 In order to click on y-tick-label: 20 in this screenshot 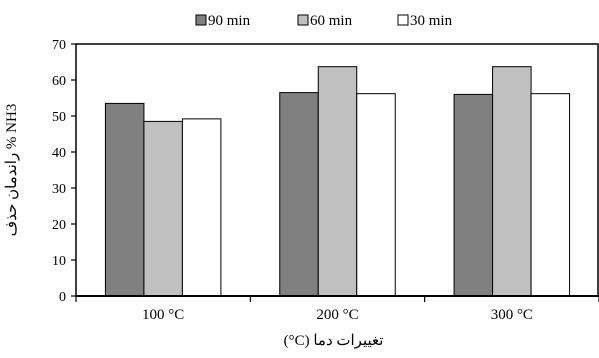, I will do `click(59, 225)`.